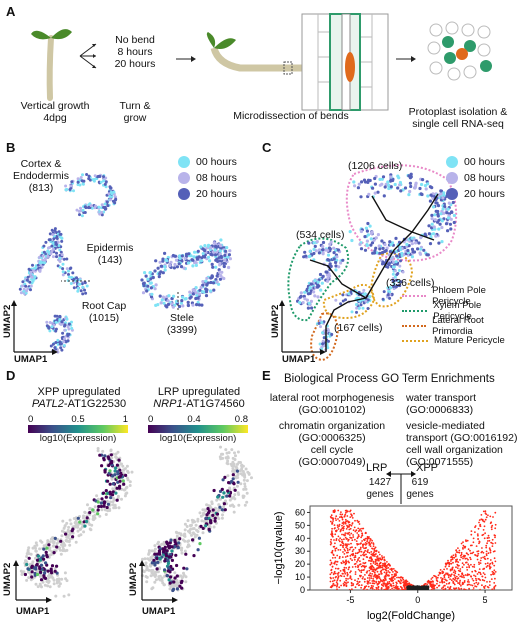 This screenshot has width=520, height=627. What do you see at coordinates (302, 590) in the screenshot?
I see `y-tick-label: 0` at bounding box center [302, 590].